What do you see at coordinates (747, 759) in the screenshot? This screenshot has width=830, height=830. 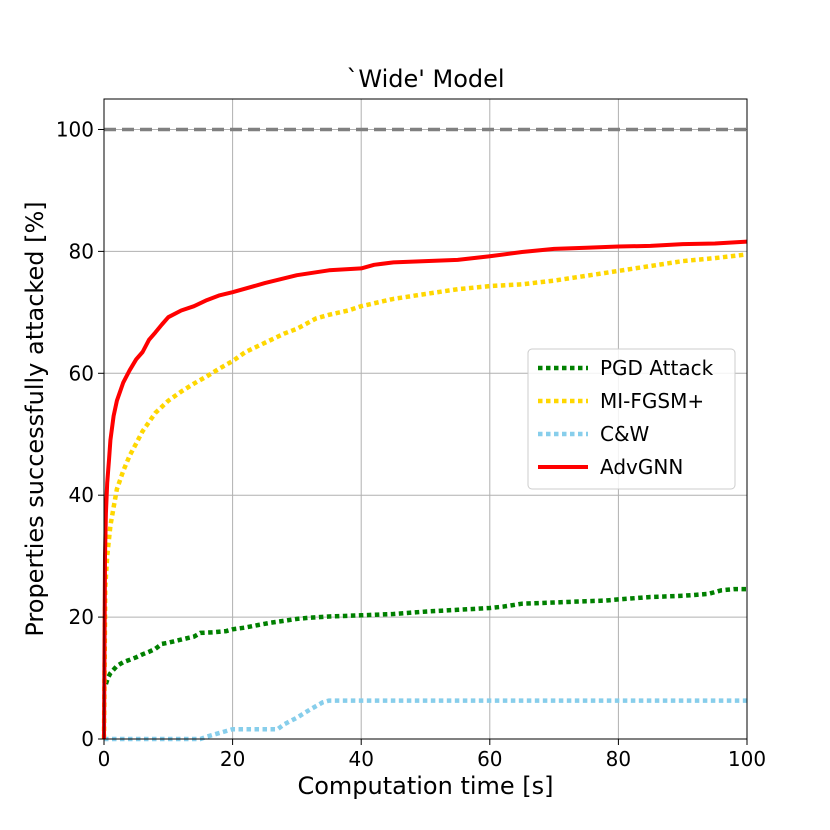 I see `x-tick-label: 100` at bounding box center [747, 759].